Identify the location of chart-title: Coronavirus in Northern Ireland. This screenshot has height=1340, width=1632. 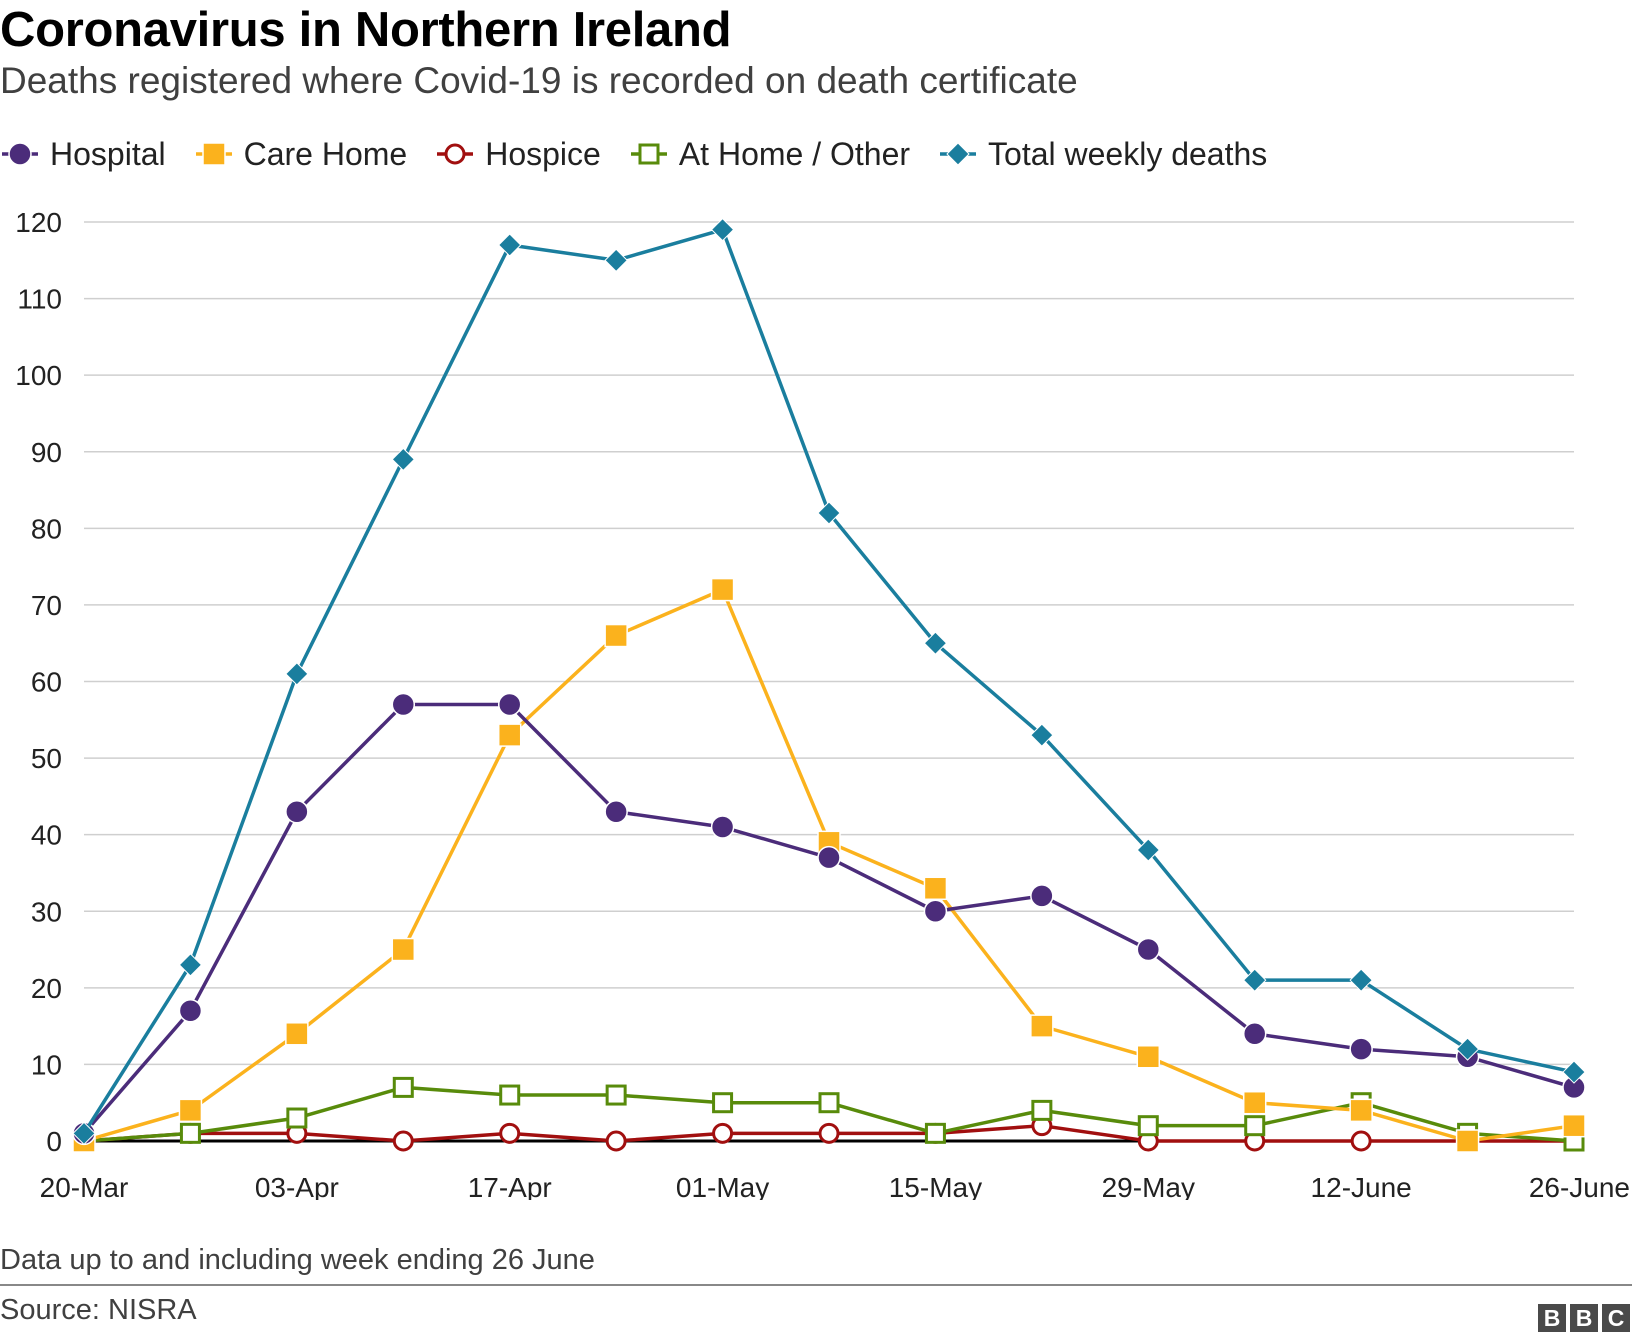
(366, 30).